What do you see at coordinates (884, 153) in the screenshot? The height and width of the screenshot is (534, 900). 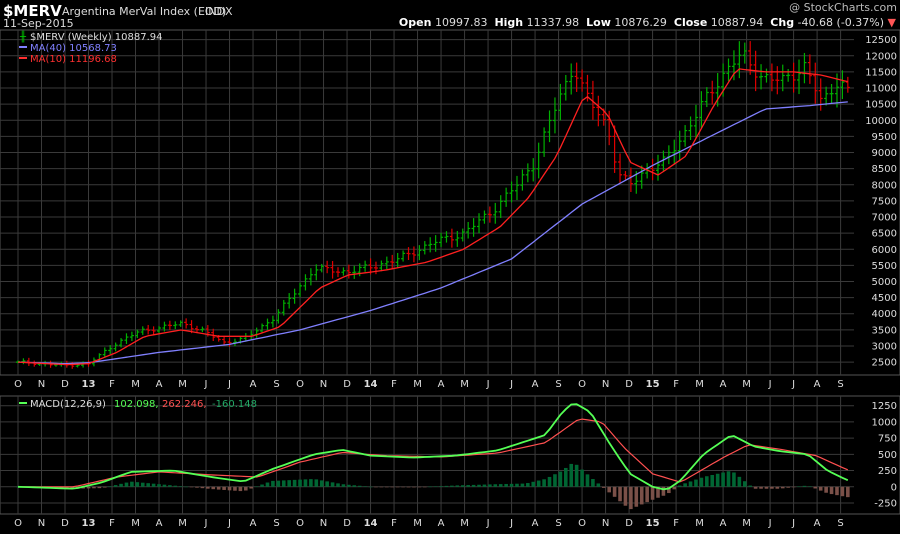 I see `y-tick-label: 9000` at bounding box center [884, 153].